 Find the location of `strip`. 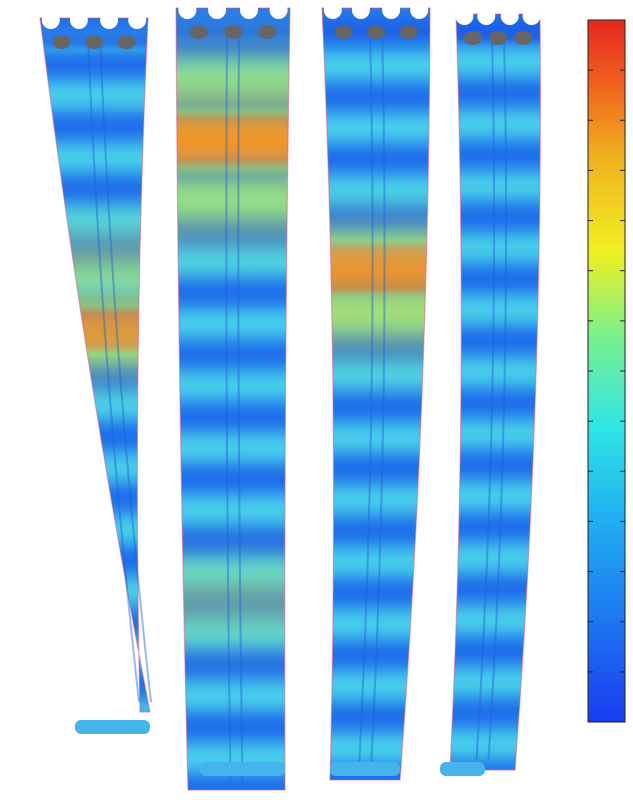

strip is located at coordinates (495, 392).